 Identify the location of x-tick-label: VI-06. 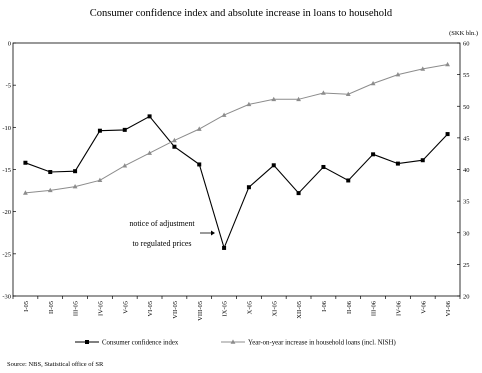
(448, 308).